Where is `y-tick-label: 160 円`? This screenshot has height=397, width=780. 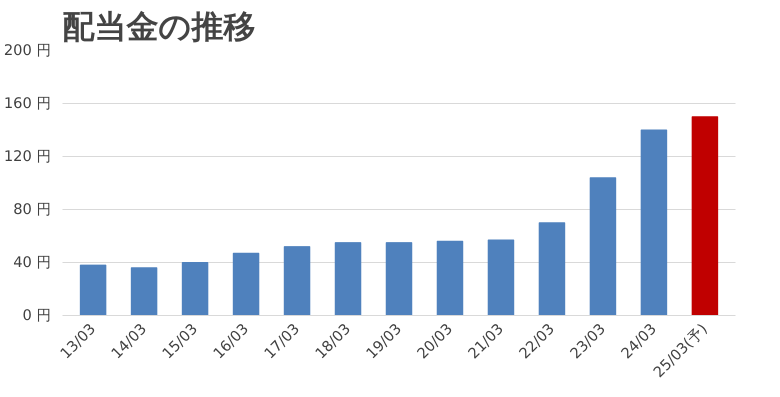 y-tick-label: 160 円 is located at coordinates (28, 103).